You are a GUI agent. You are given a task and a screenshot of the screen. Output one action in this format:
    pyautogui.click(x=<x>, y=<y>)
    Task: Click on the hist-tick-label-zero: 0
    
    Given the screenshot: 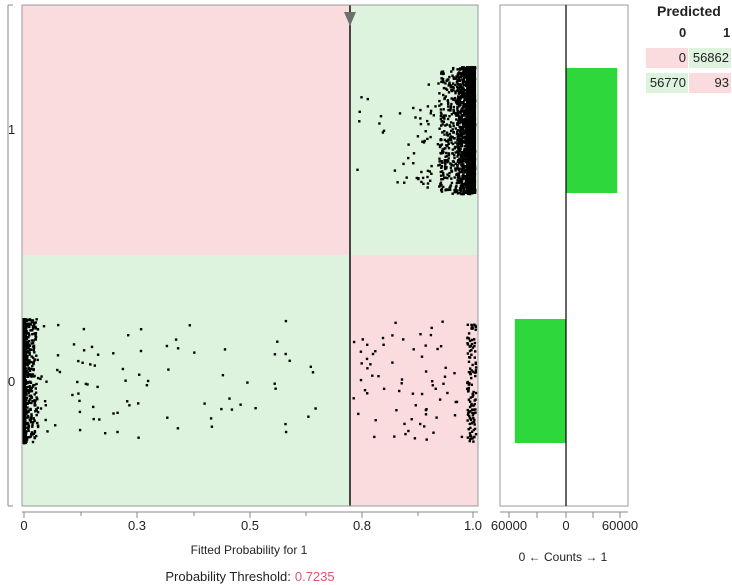 What is the action you would take?
    pyautogui.click(x=565, y=525)
    